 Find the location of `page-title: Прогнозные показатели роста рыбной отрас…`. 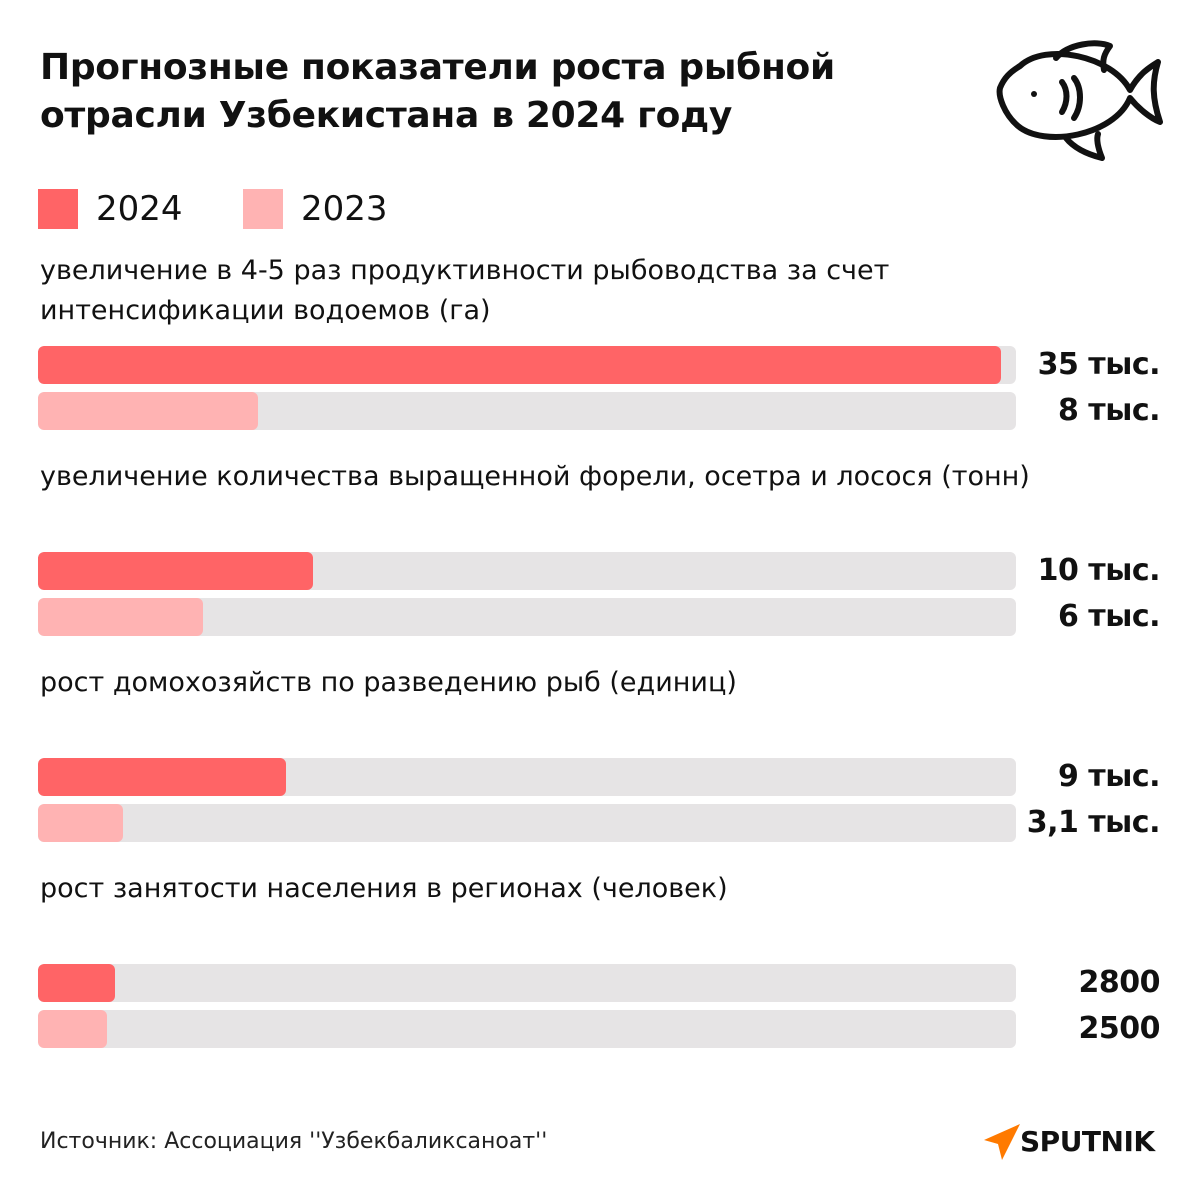

page-title: Прогнозные показатели роста рыбной отрас… is located at coordinates (437, 91).